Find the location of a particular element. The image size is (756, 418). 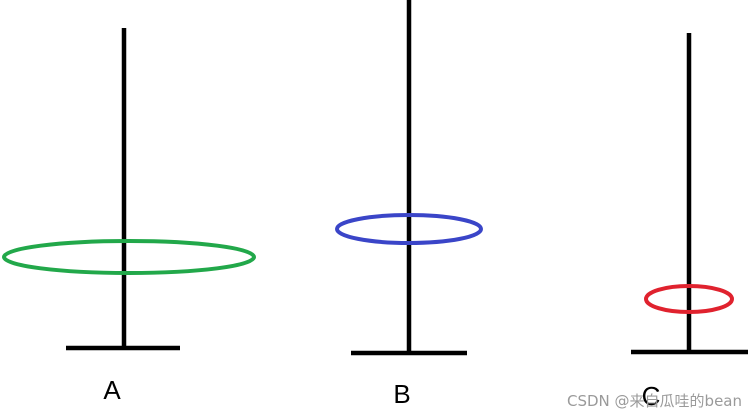

peg-a-ring is located at coordinates (129, 257).